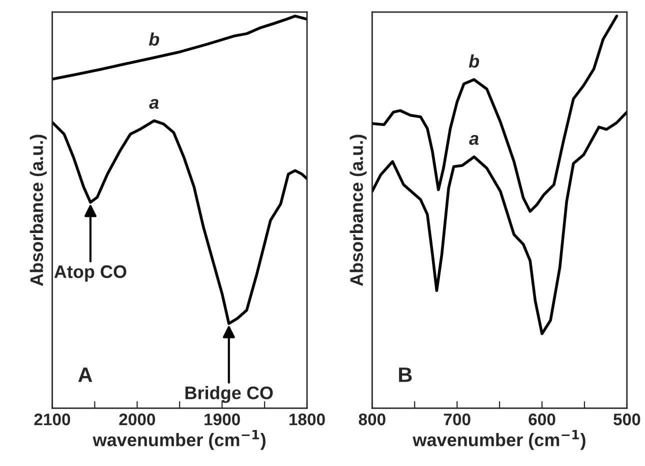  I want to click on x-tick-label: 1800, so click(307, 420).